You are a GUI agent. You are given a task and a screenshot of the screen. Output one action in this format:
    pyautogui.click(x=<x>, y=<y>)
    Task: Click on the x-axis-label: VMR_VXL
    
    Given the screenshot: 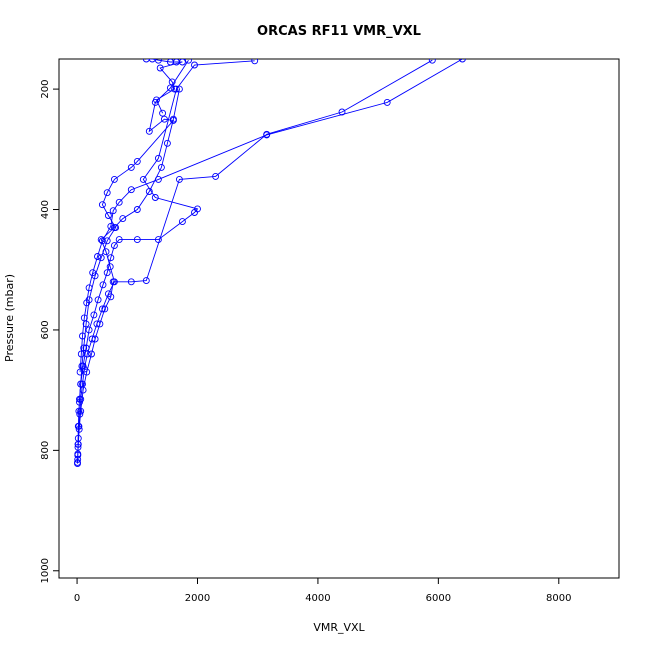 What is the action you would take?
    pyautogui.click(x=339, y=627)
    